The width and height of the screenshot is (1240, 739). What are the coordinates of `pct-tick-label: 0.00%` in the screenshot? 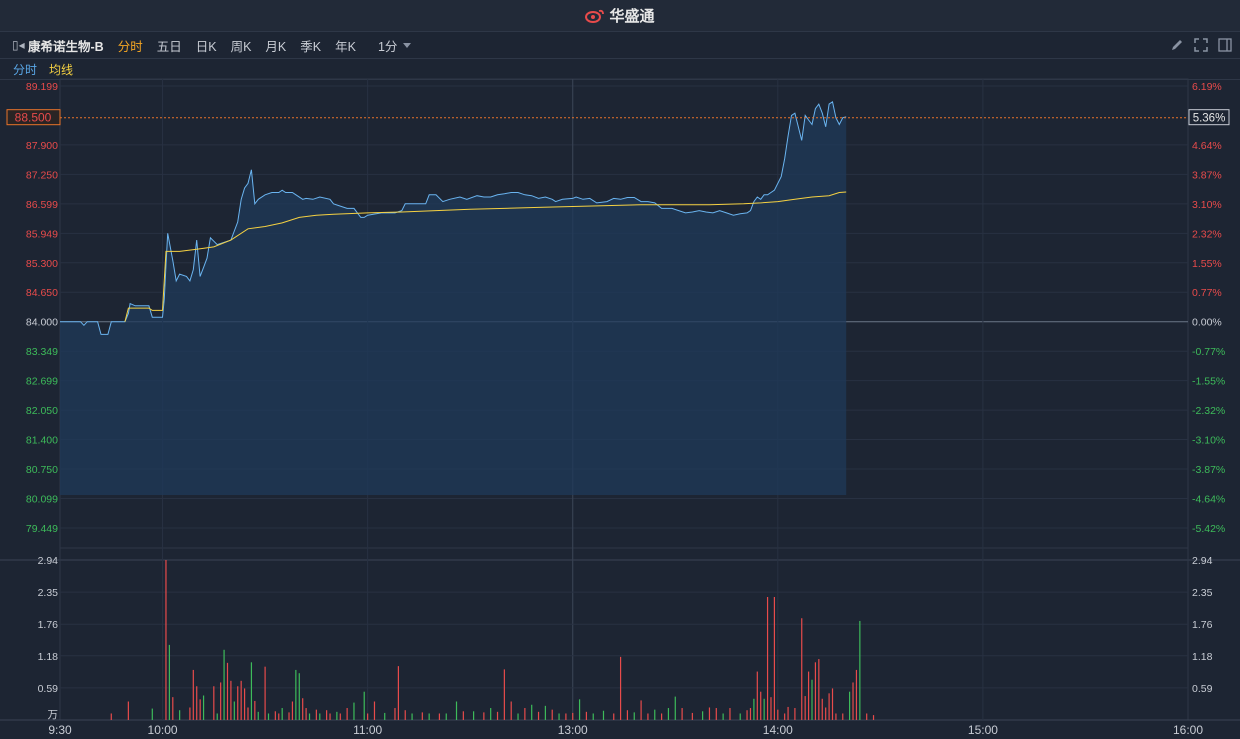 It's located at (1207, 323).